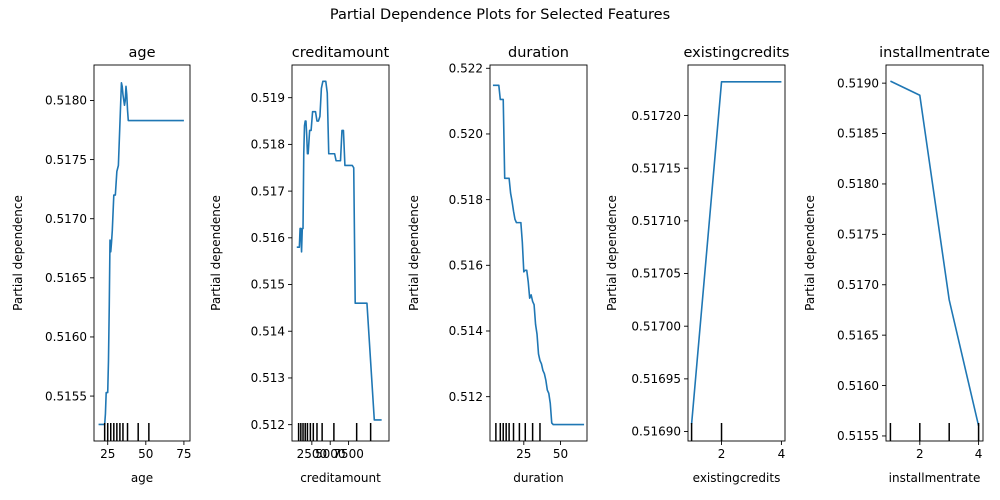 This screenshot has width=1000, height=500. I want to click on x-axis-label: installmentrate, so click(935, 478).